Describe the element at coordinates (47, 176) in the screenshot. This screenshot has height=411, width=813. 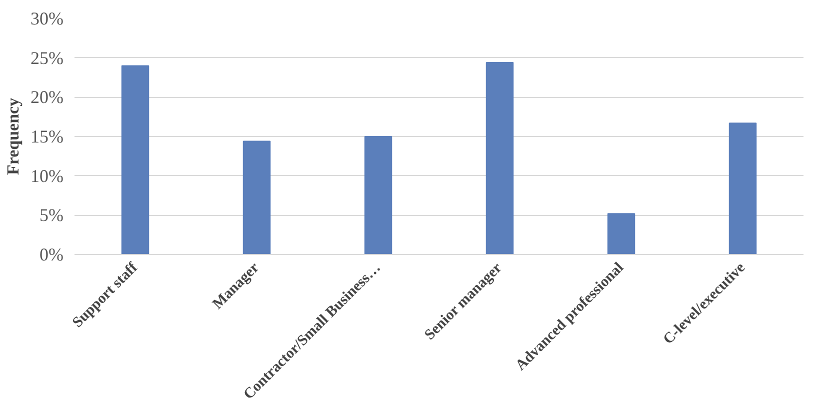
I see `y-tick-label: 10%` at that location.